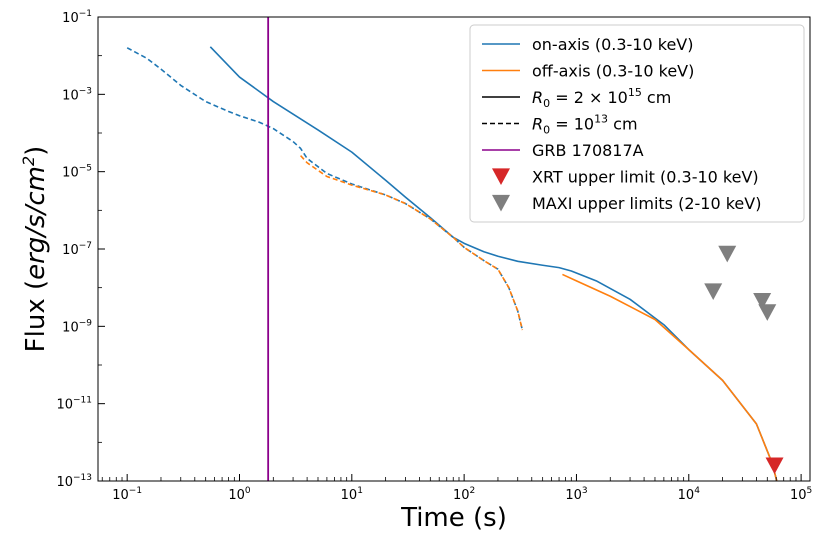 This screenshot has width=831, height=543. What do you see at coordinates (35, 249) in the screenshot?
I see `y-axis-title: Flux (erg/s/cm2)` at bounding box center [35, 249].